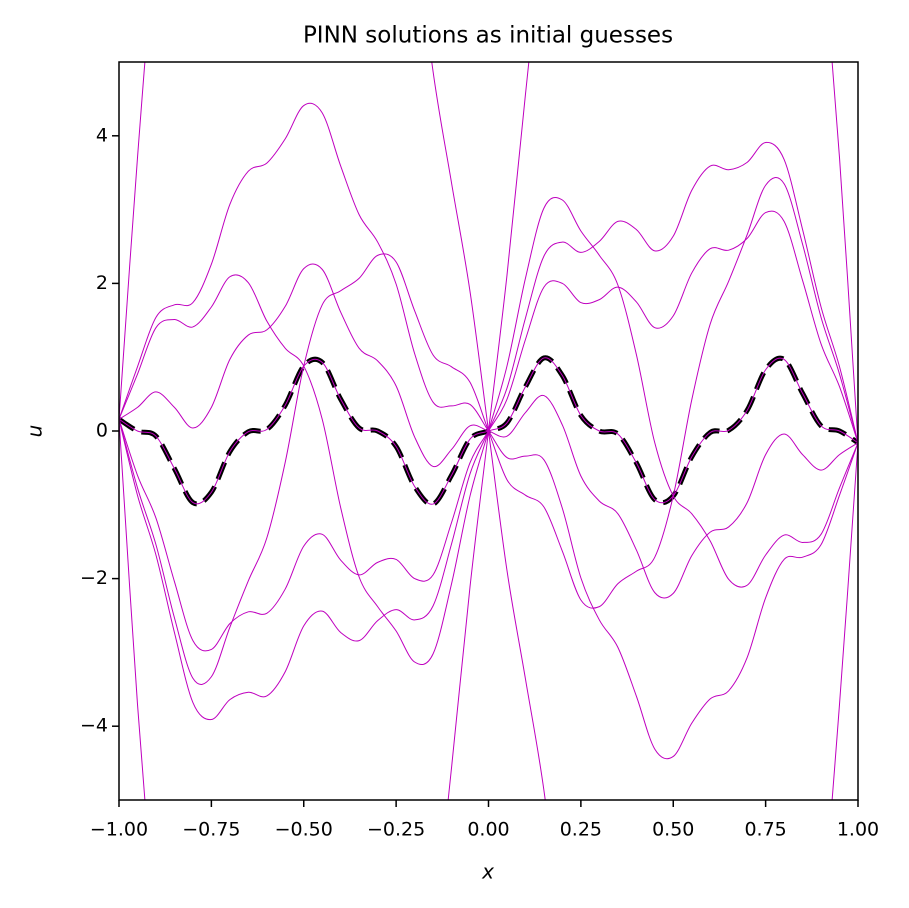  What do you see at coordinates (35, 431) in the screenshot?
I see `y-axis-label: u` at bounding box center [35, 431].